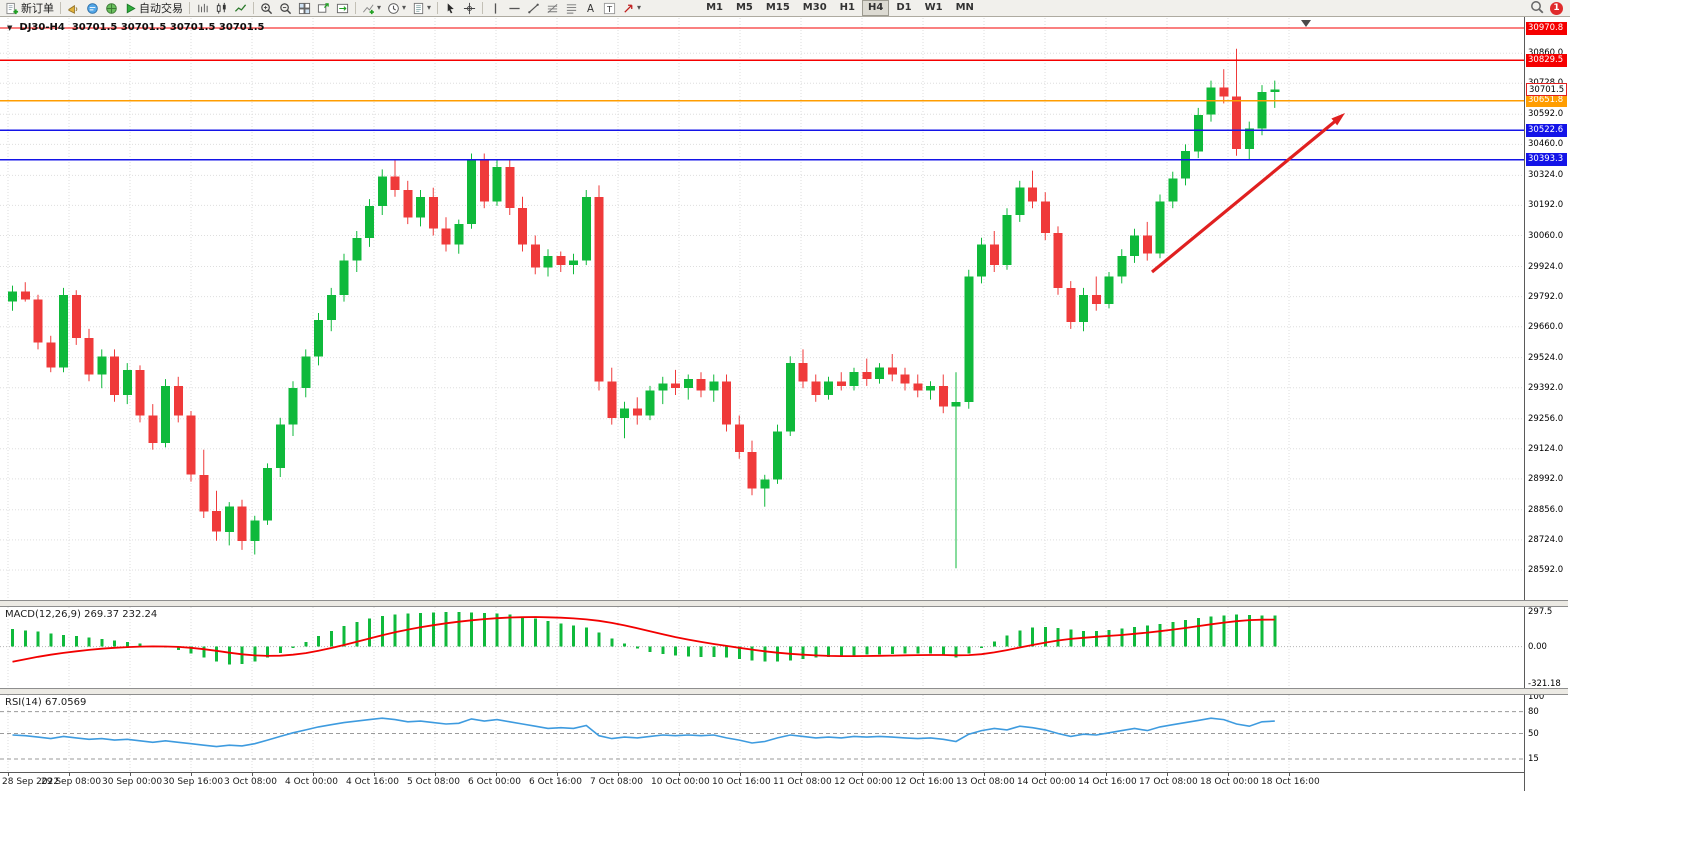 The height and width of the screenshot is (854, 1689). Describe the element at coordinates (1556, 8) in the screenshot. I see `notification-badge: 1` at that location.